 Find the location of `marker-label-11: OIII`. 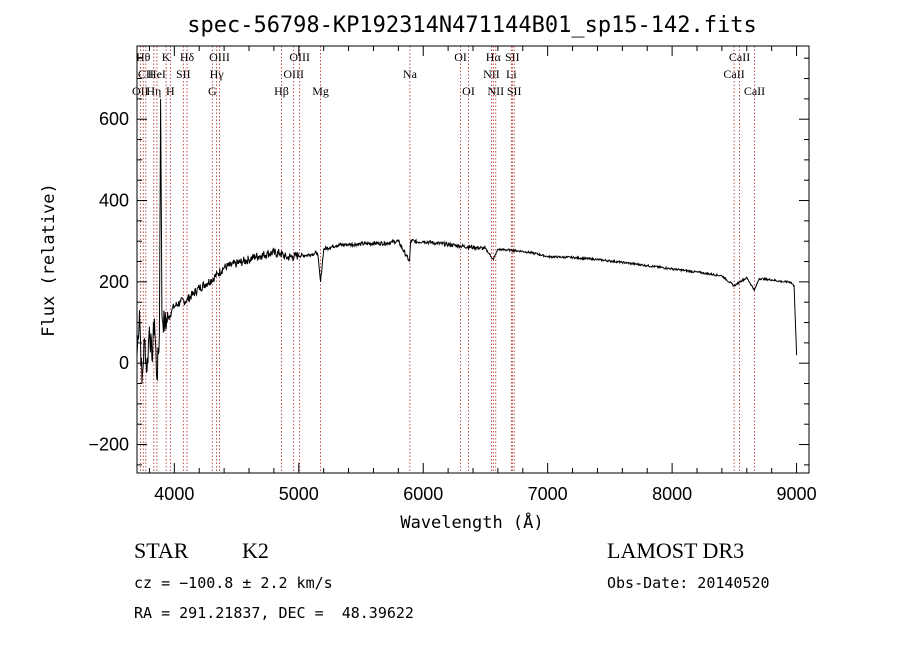

marker-label-11: OIII is located at coordinates (219, 57).